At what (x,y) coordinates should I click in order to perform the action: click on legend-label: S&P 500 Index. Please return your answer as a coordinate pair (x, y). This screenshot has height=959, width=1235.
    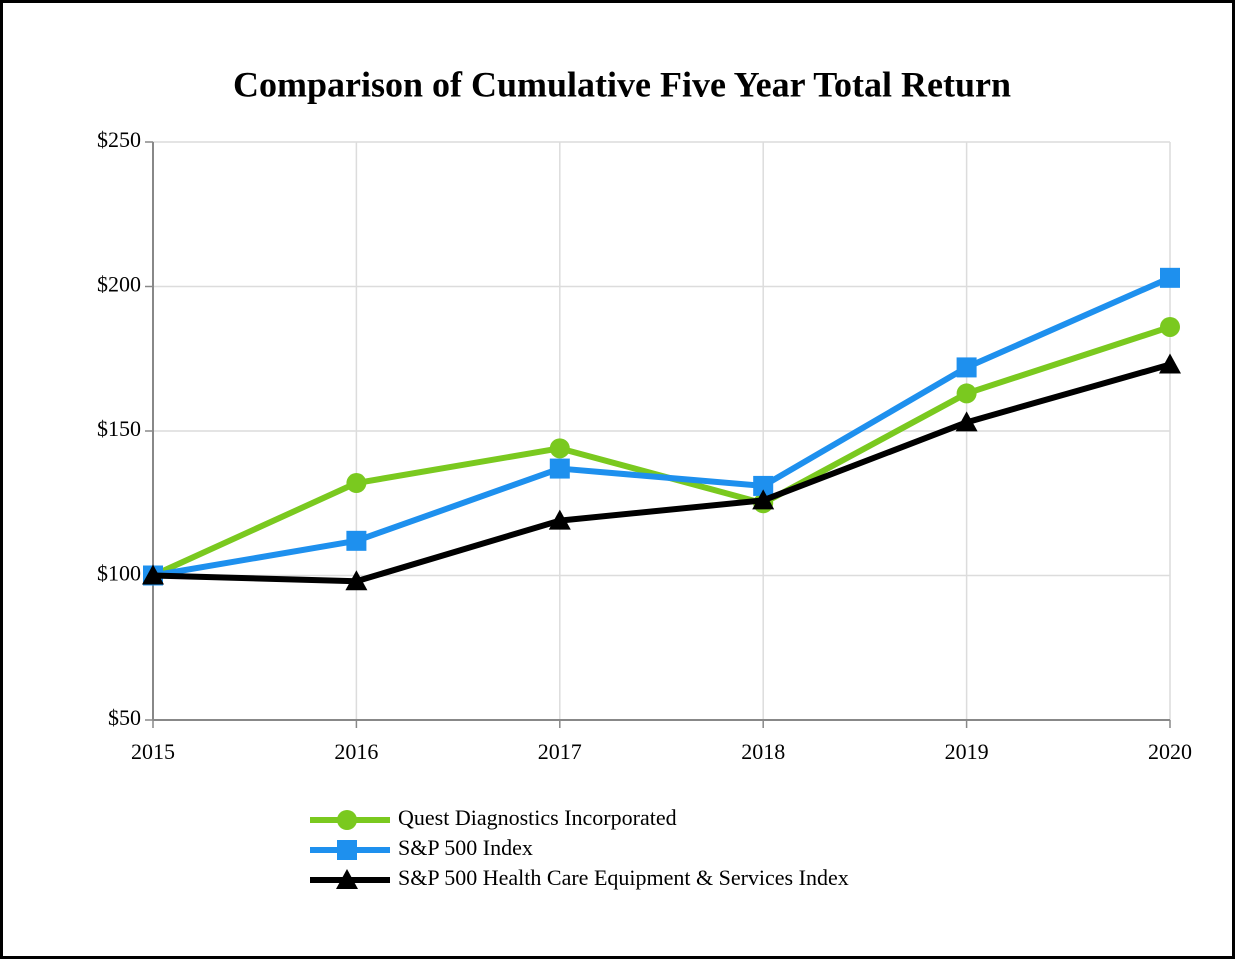
    Looking at the image, I should click on (465, 847).